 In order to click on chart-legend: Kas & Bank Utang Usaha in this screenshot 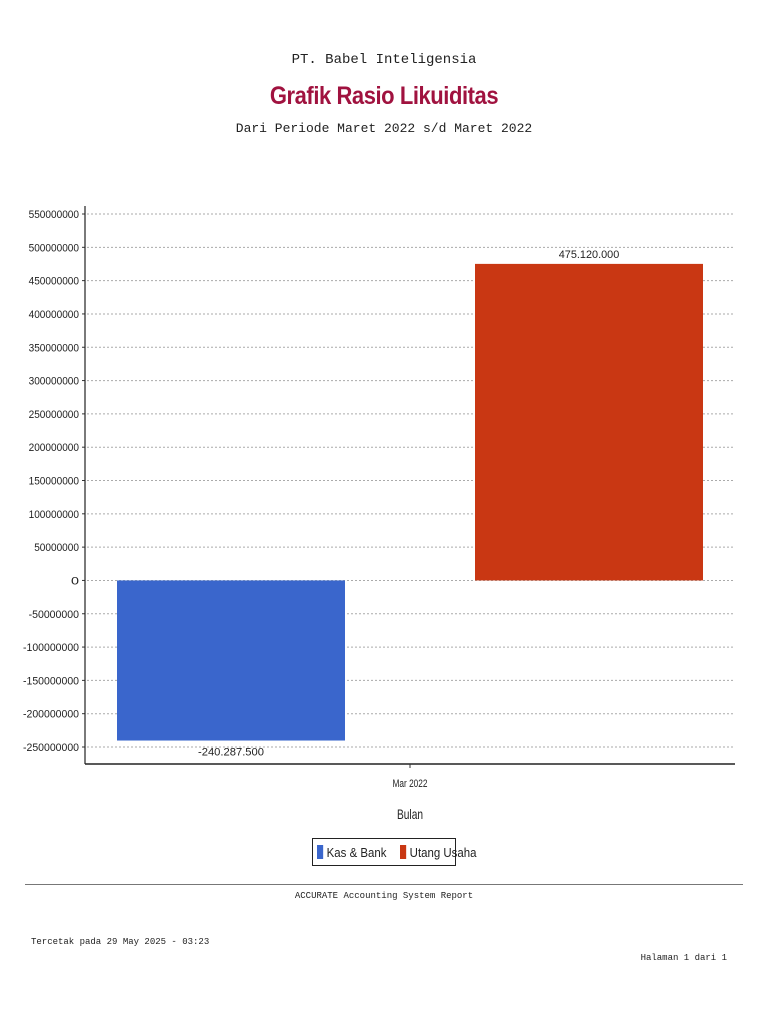, I will do `click(394, 852)`.